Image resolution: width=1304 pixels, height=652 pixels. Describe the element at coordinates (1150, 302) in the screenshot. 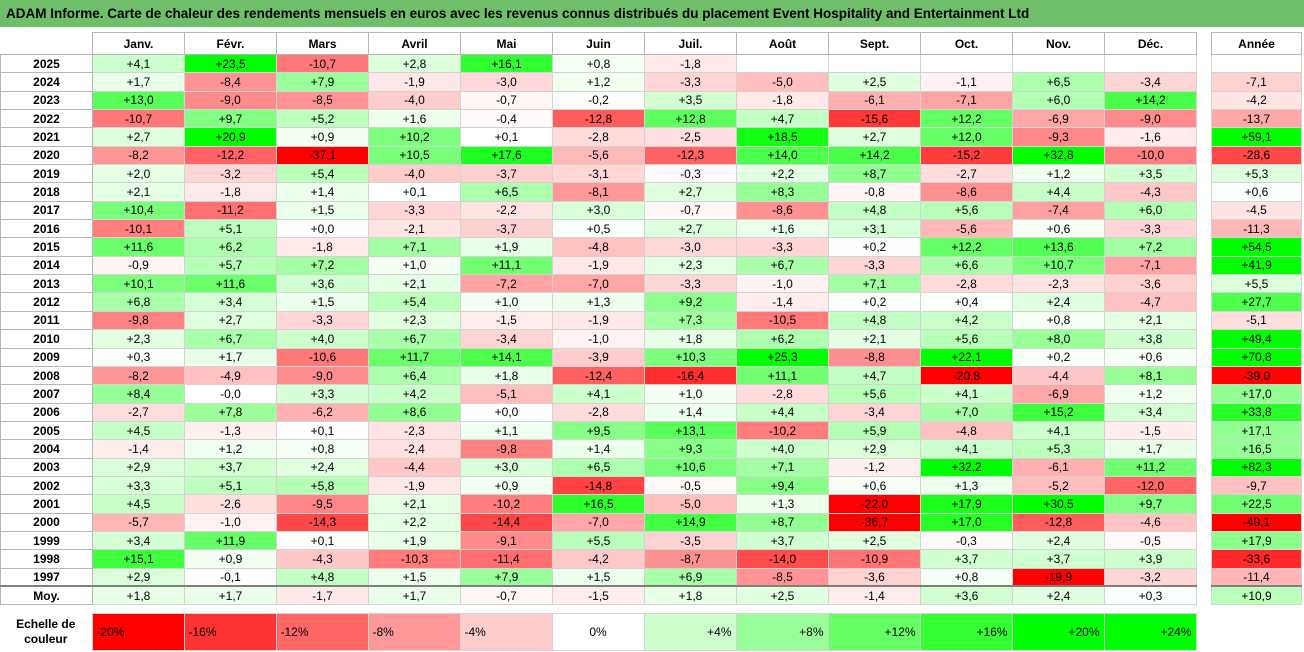

I see `heatmap-cell: -4,7` at that location.